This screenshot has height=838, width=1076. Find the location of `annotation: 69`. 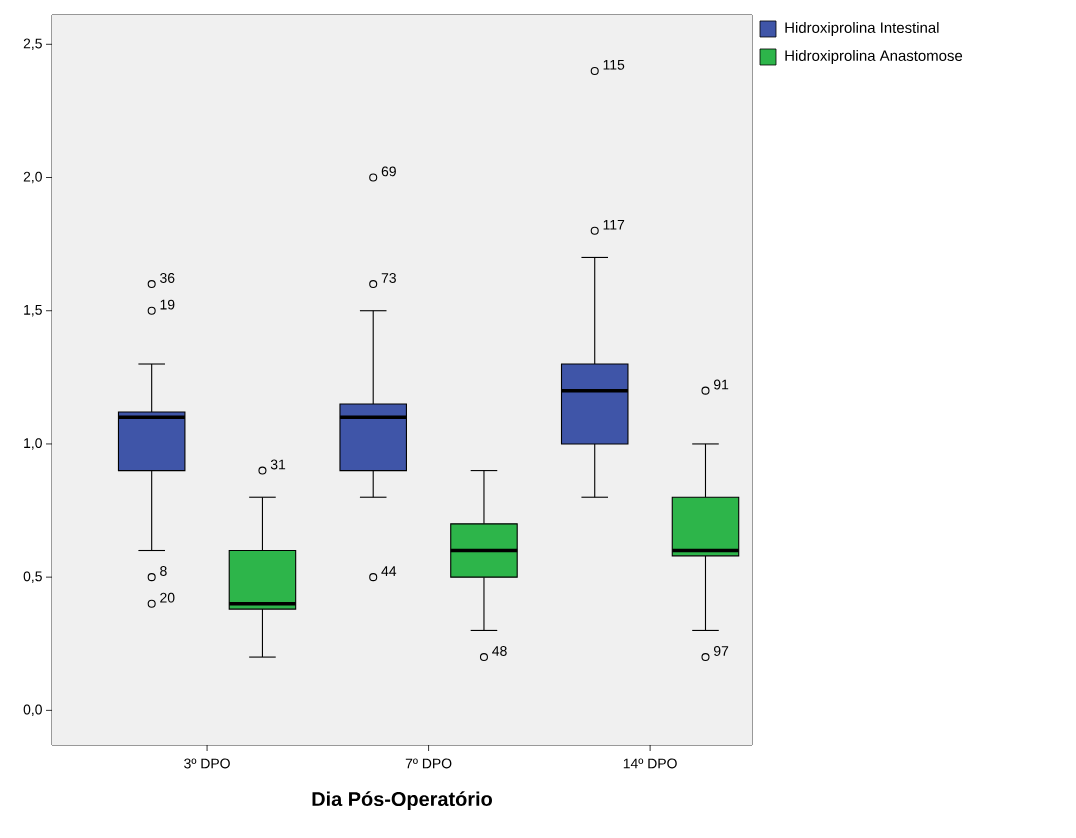

annotation: 69 is located at coordinates (388, 171).